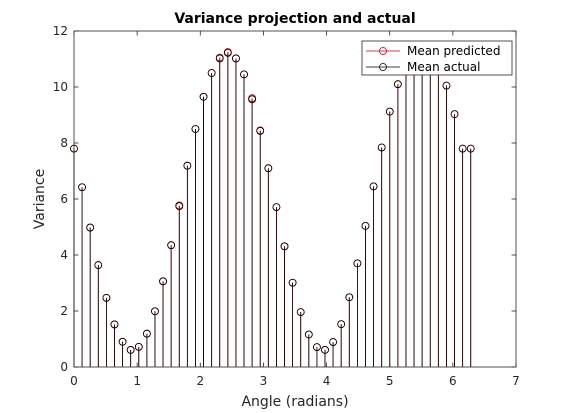  What do you see at coordinates (294, 402) in the screenshot?
I see `x-axis-label: Angle (radians)` at bounding box center [294, 402].